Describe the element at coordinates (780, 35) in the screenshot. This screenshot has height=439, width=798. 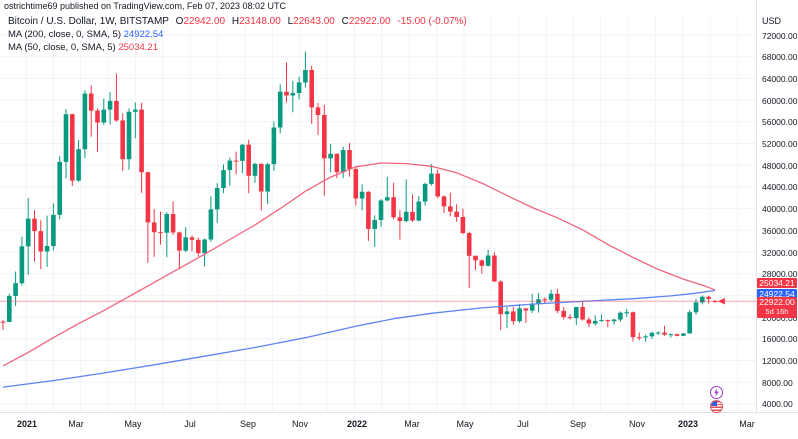
I see `price-tick-label: 72000.00` at that location.